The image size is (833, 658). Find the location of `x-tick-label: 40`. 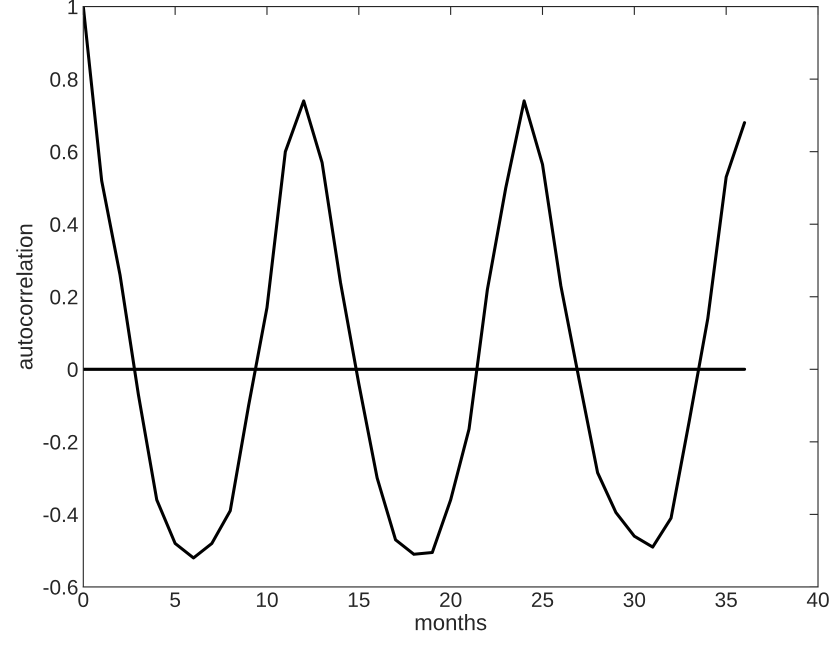

x-tick-label: 40 is located at coordinates (817, 600).